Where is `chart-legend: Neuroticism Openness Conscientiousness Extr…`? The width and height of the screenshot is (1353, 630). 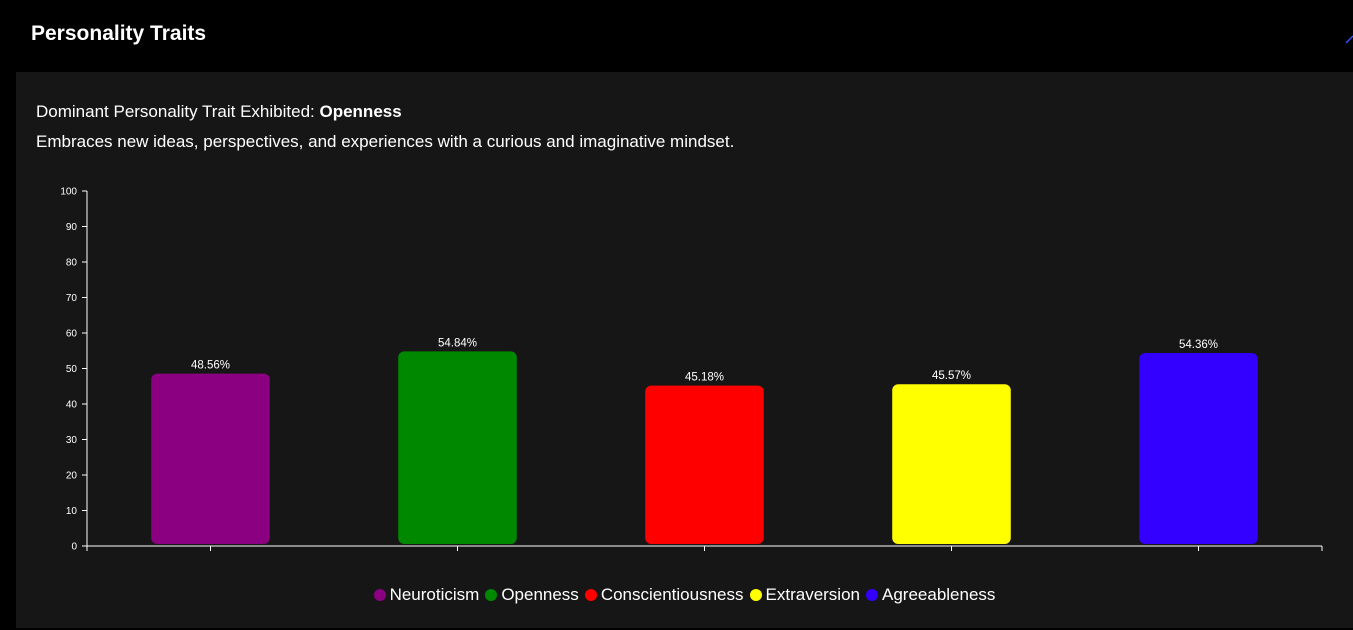
chart-legend: Neuroticism Openness Conscientiousness Extr… is located at coordinates (684, 595).